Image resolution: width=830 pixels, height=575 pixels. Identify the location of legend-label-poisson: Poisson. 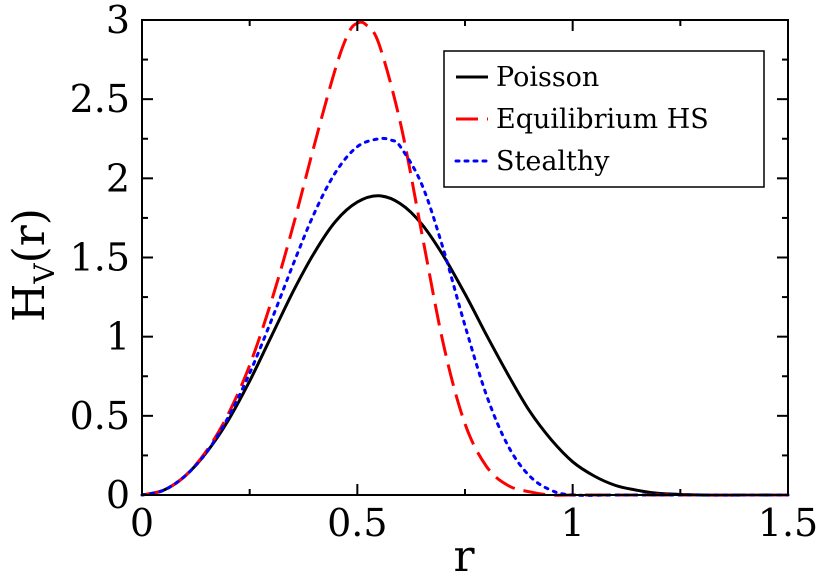
(547, 77).